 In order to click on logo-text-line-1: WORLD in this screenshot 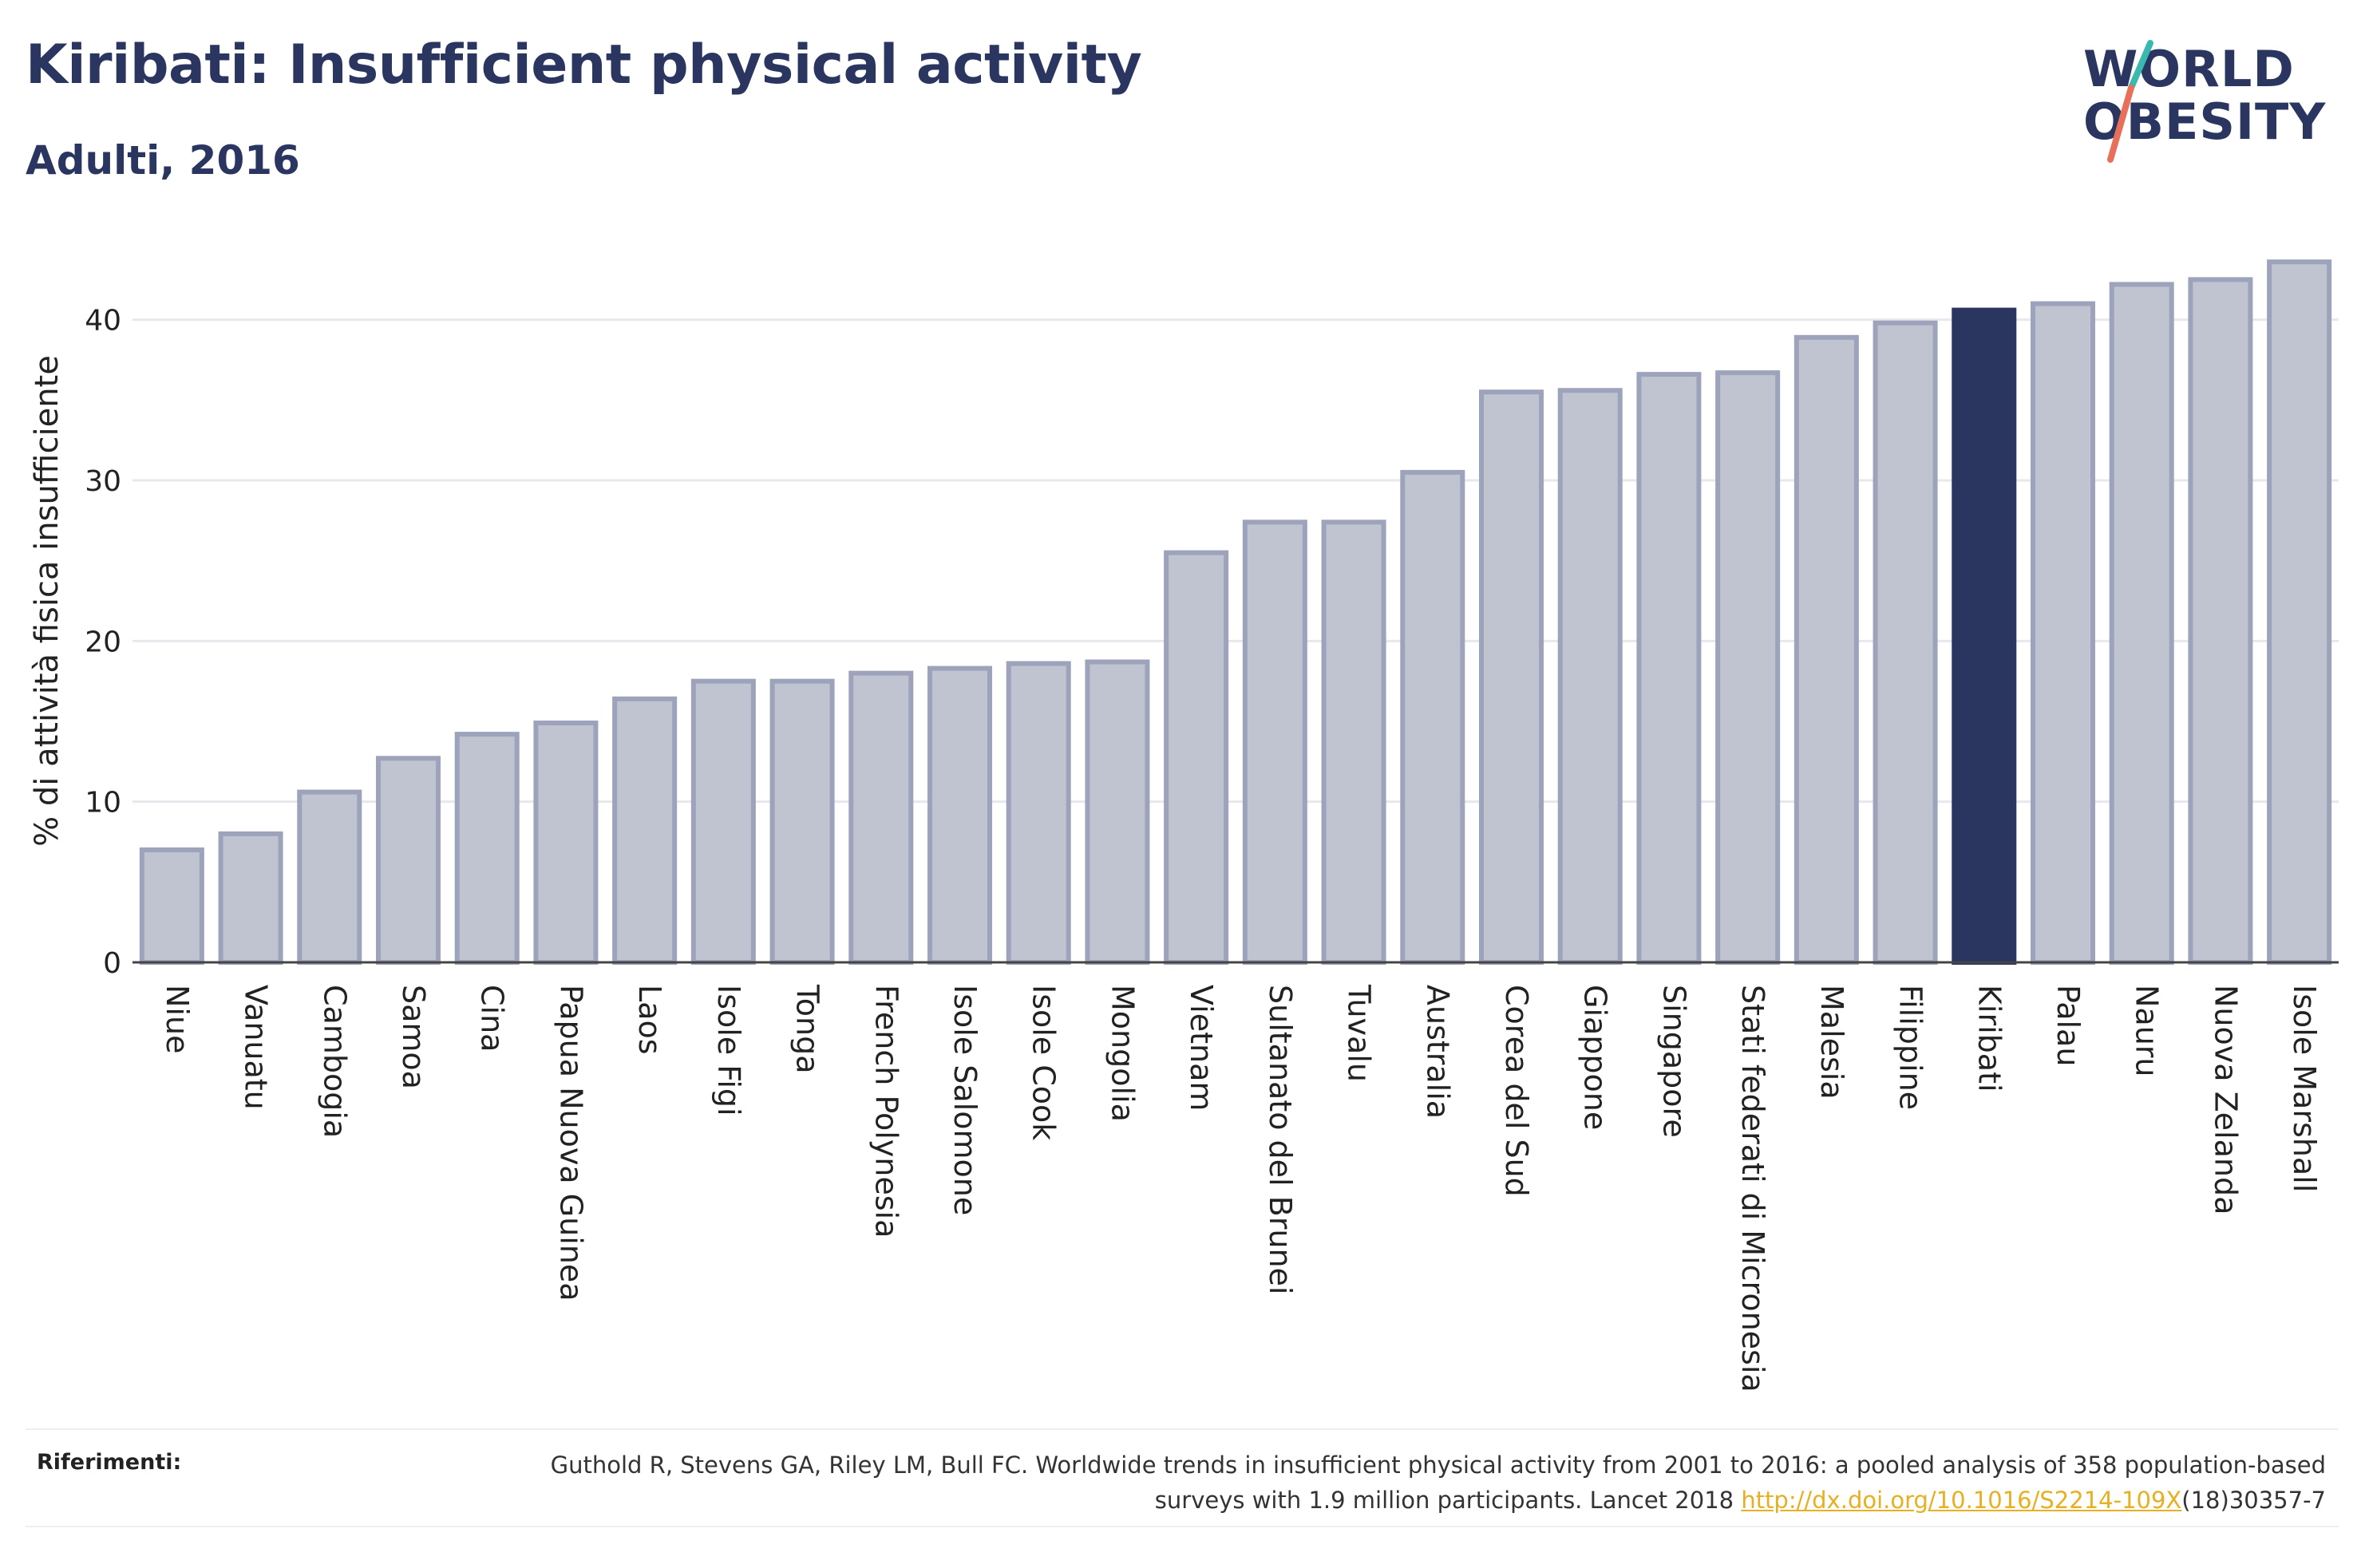, I will do `click(2189, 69)`.